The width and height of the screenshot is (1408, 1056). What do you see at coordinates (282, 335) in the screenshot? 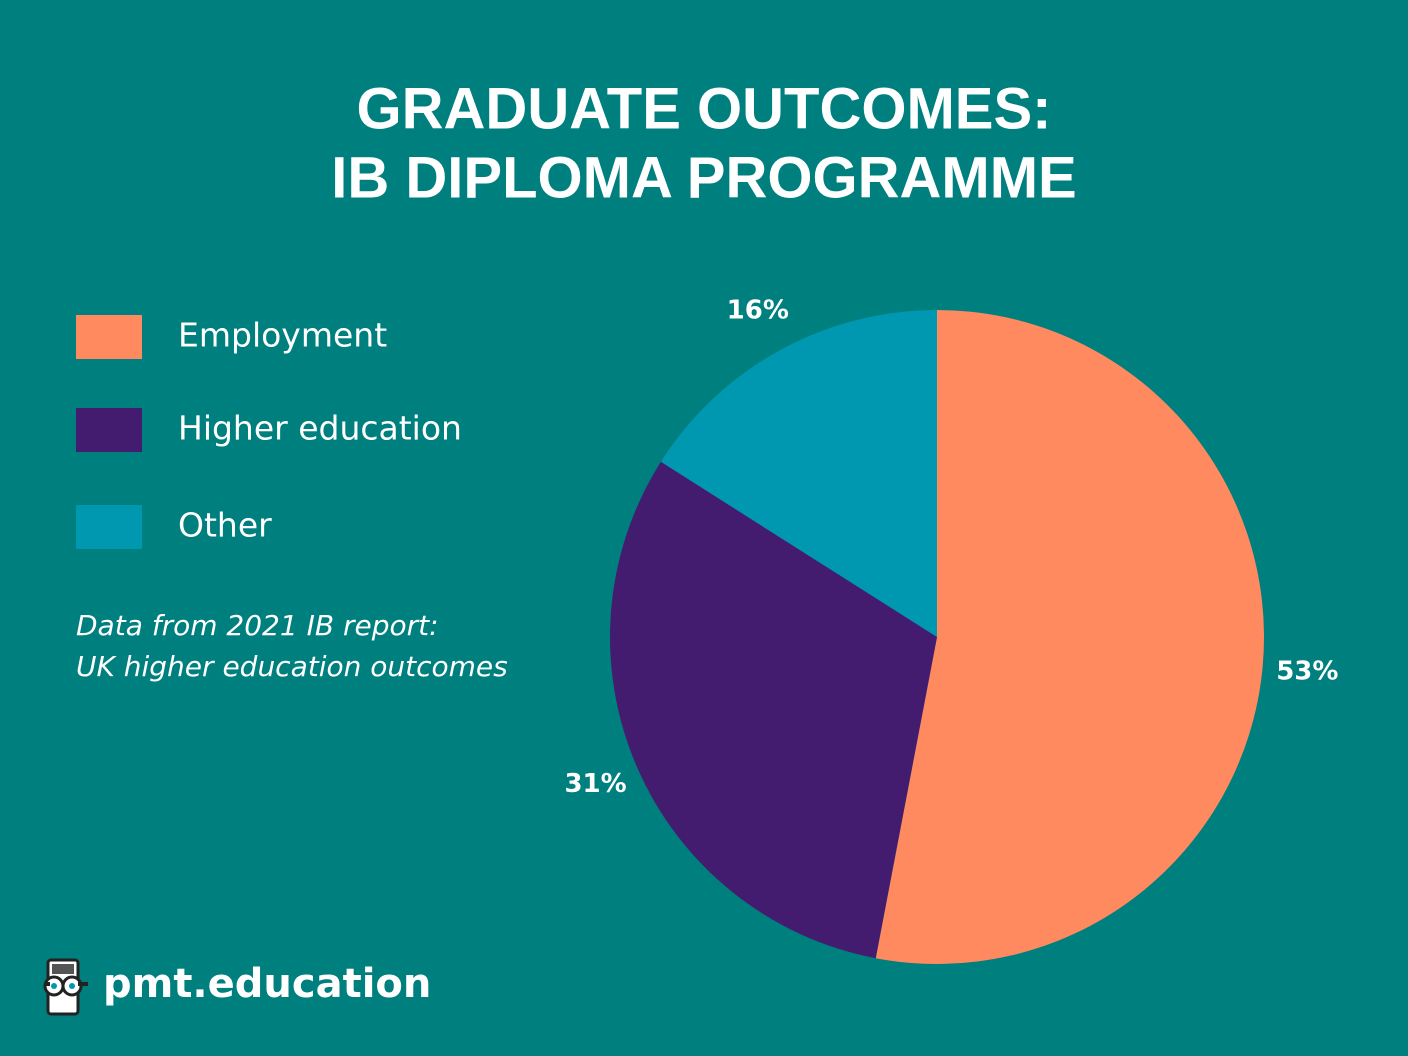
I see `legend-label: Employment` at bounding box center [282, 335].